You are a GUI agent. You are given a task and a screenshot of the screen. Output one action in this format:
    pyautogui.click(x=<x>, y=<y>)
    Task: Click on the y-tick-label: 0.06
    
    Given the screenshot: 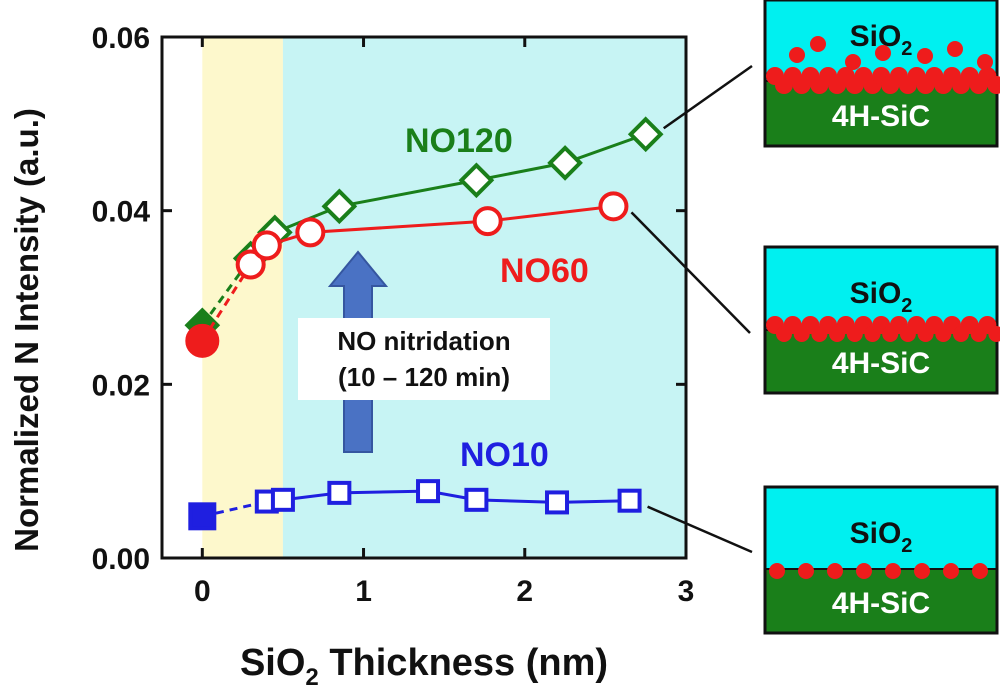 What is the action you would take?
    pyautogui.click(x=121, y=38)
    